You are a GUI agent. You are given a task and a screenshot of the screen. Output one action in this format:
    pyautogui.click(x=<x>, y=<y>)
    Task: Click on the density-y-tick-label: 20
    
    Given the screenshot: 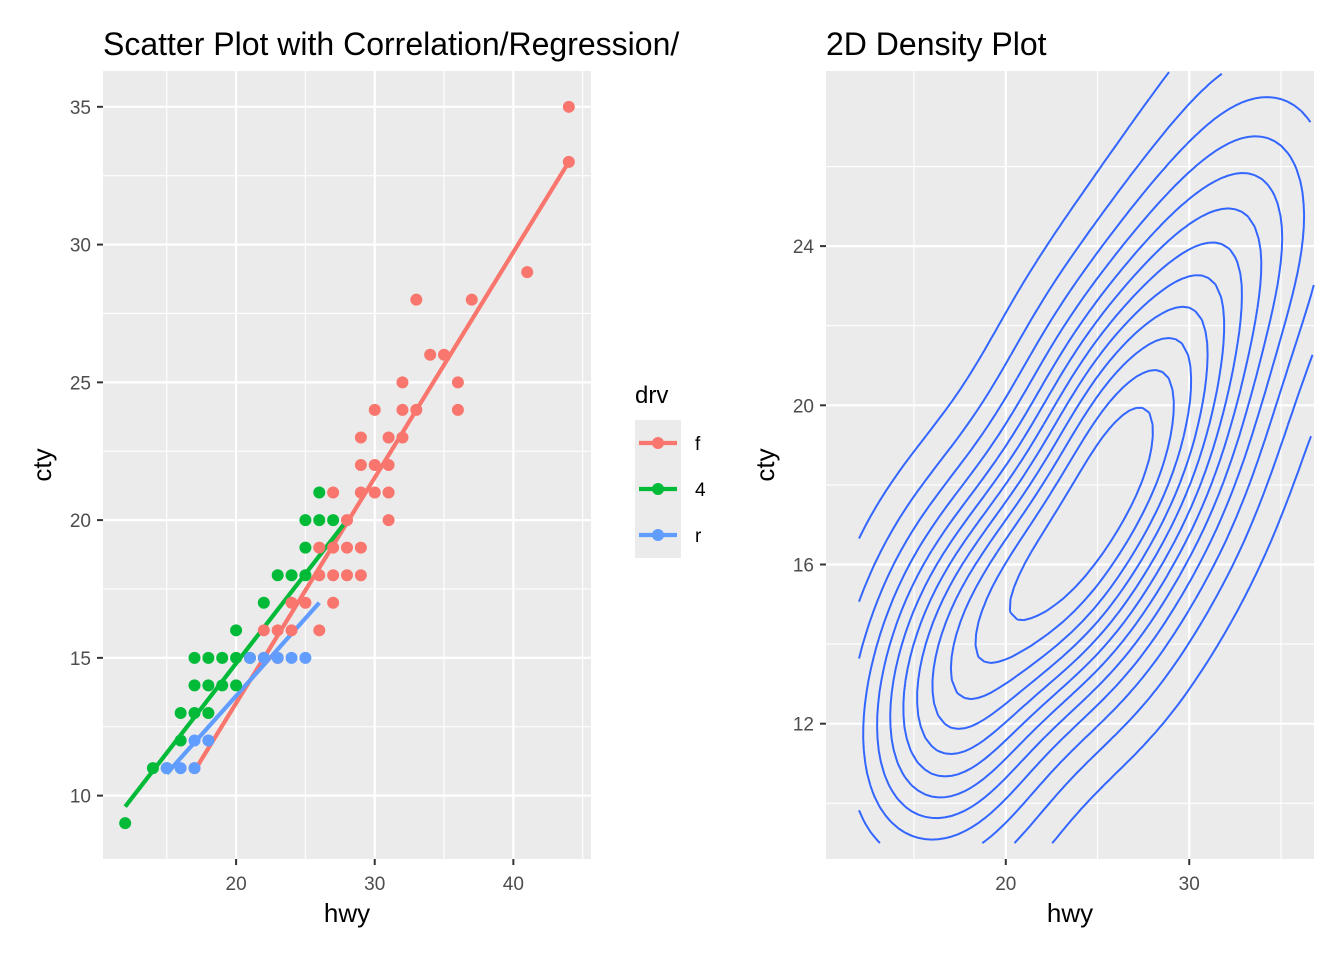 What is the action you would take?
    pyautogui.click(x=803, y=406)
    